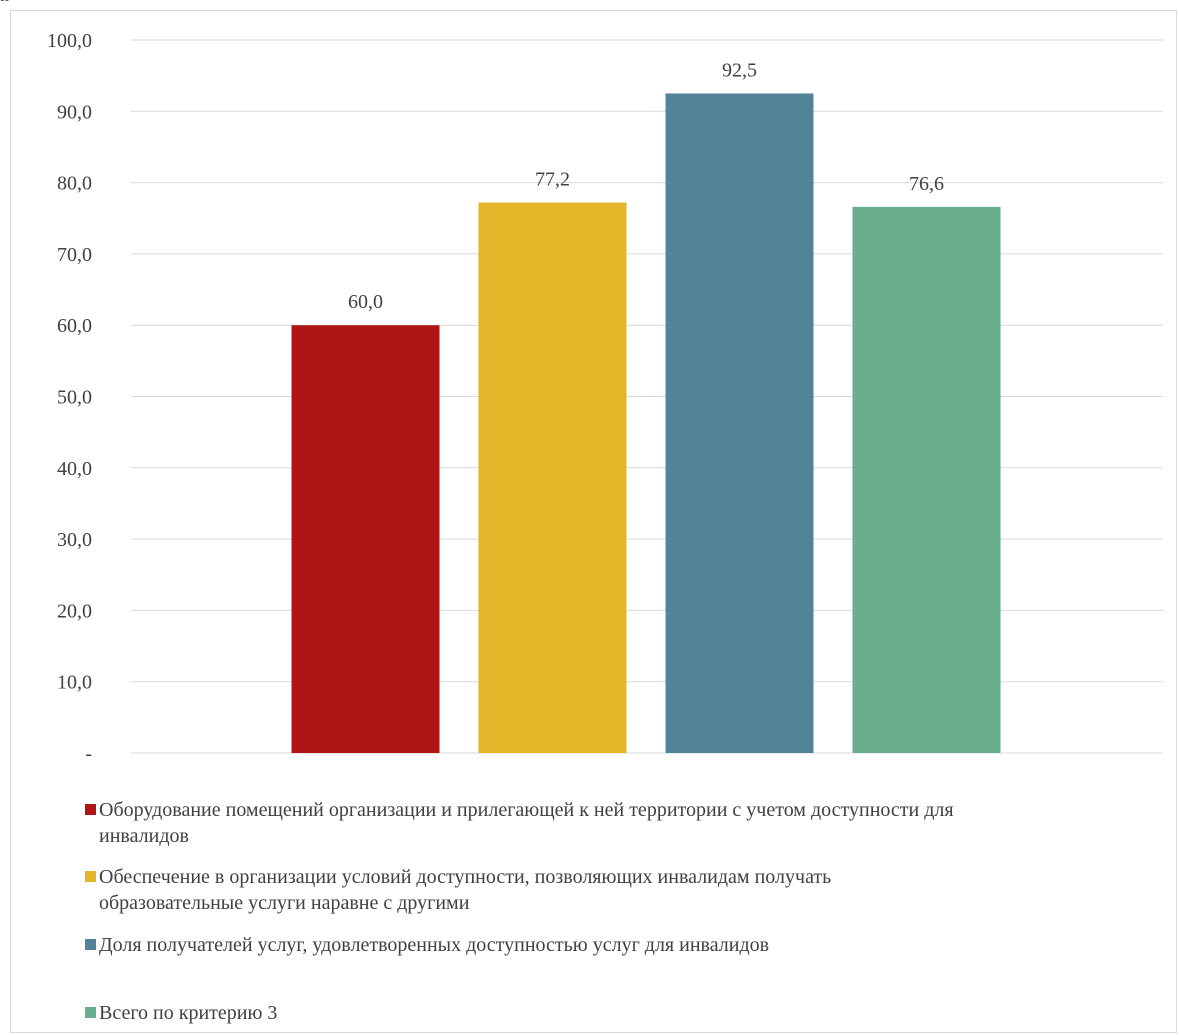 This screenshot has width=1179, height=1035. What do you see at coordinates (4, 3) in the screenshot?
I see `corner-text: ÌÎ` at bounding box center [4, 3].